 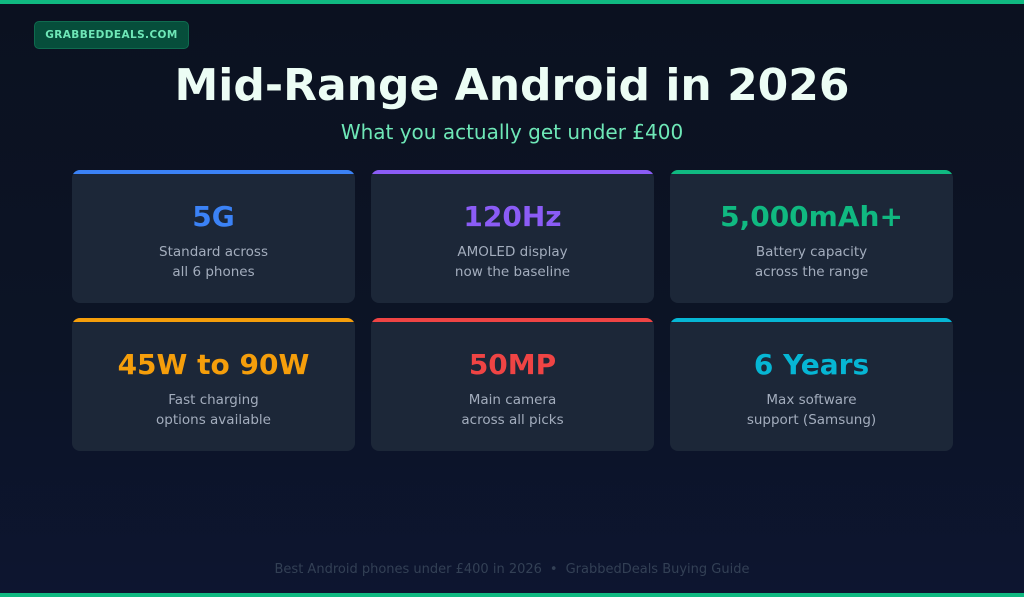 I want to click on stat-value: 5G, so click(x=213, y=216).